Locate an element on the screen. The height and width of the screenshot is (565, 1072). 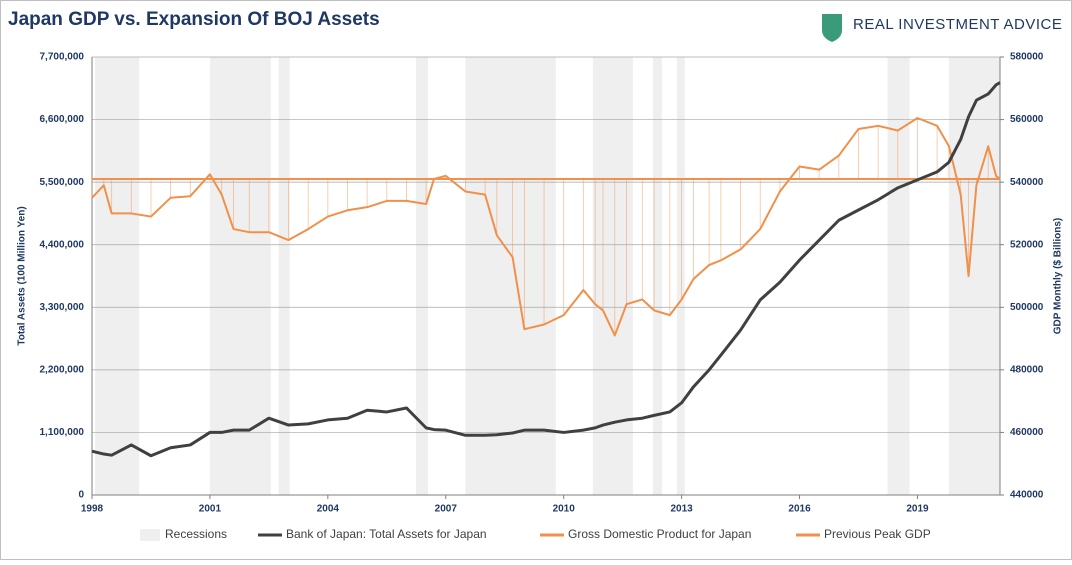
y2-tick-label: 460000 is located at coordinates (1027, 432).